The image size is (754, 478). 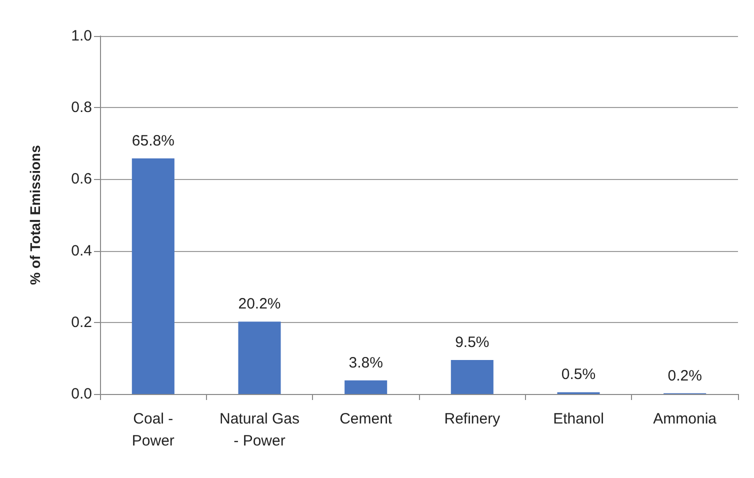 What do you see at coordinates (81, 394) in the screenshot?
I see `y-tick-label: 0.0` at bounding box center [81, 394].